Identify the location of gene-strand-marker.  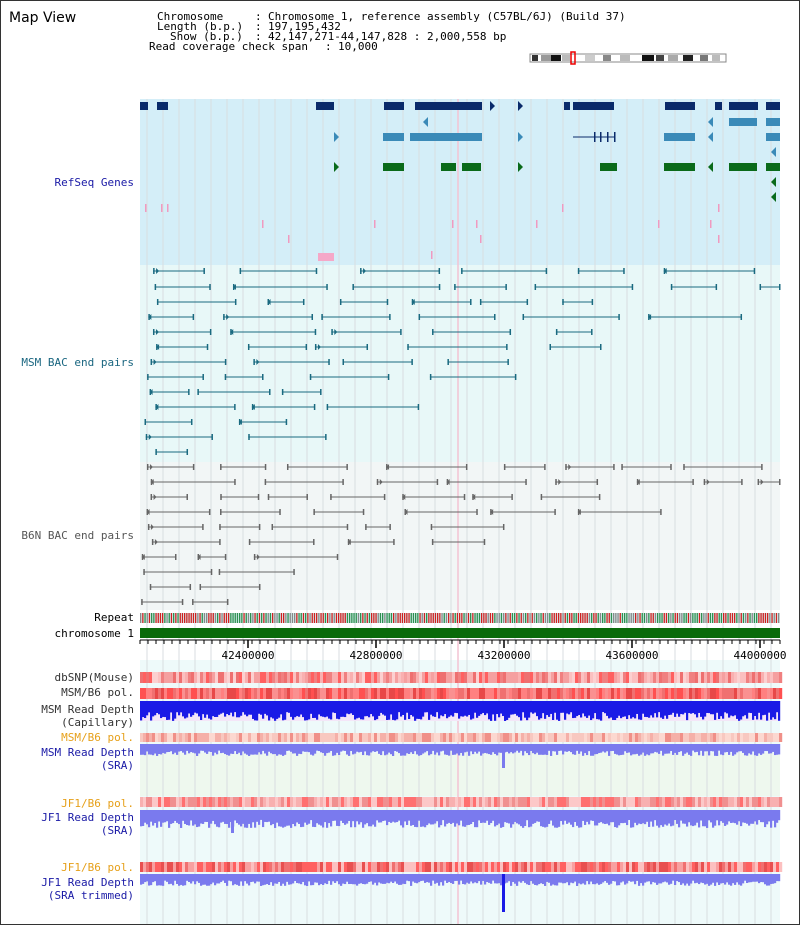
(560, 482).